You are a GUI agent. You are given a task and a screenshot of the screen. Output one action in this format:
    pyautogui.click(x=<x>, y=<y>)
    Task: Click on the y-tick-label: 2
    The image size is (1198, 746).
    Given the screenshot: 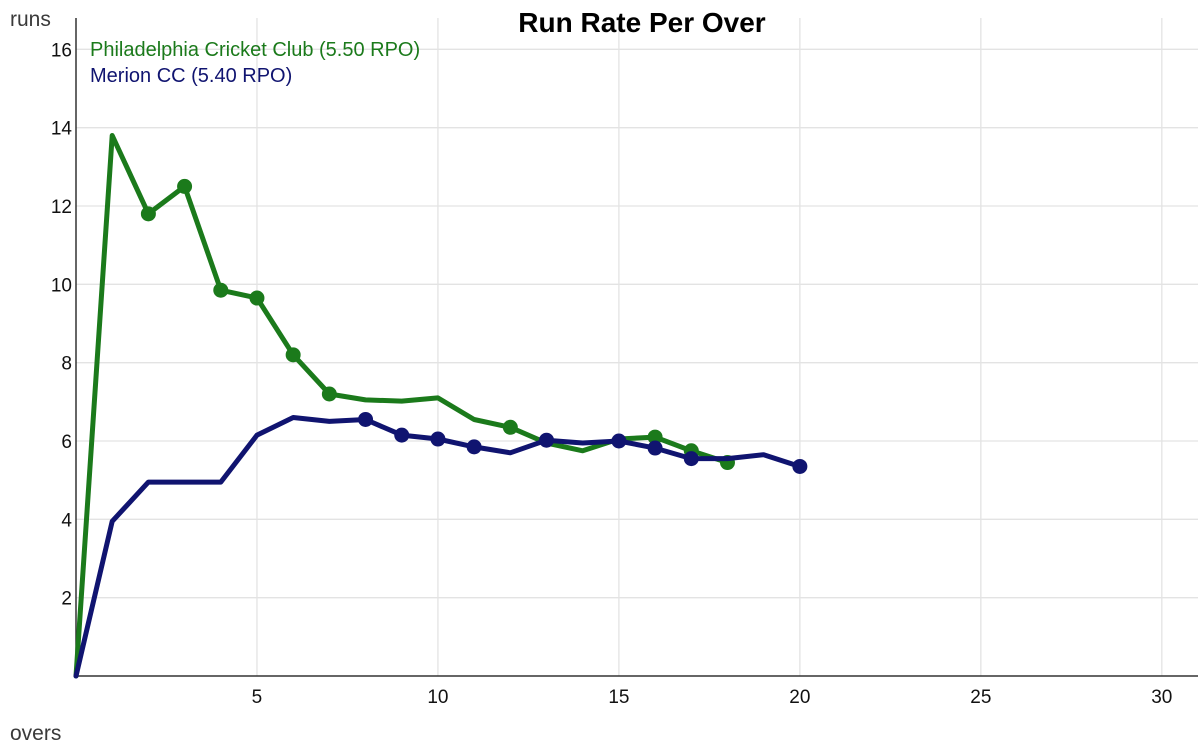 What is the action you would take?
    pyautogui.click(x=66, y=599)
    